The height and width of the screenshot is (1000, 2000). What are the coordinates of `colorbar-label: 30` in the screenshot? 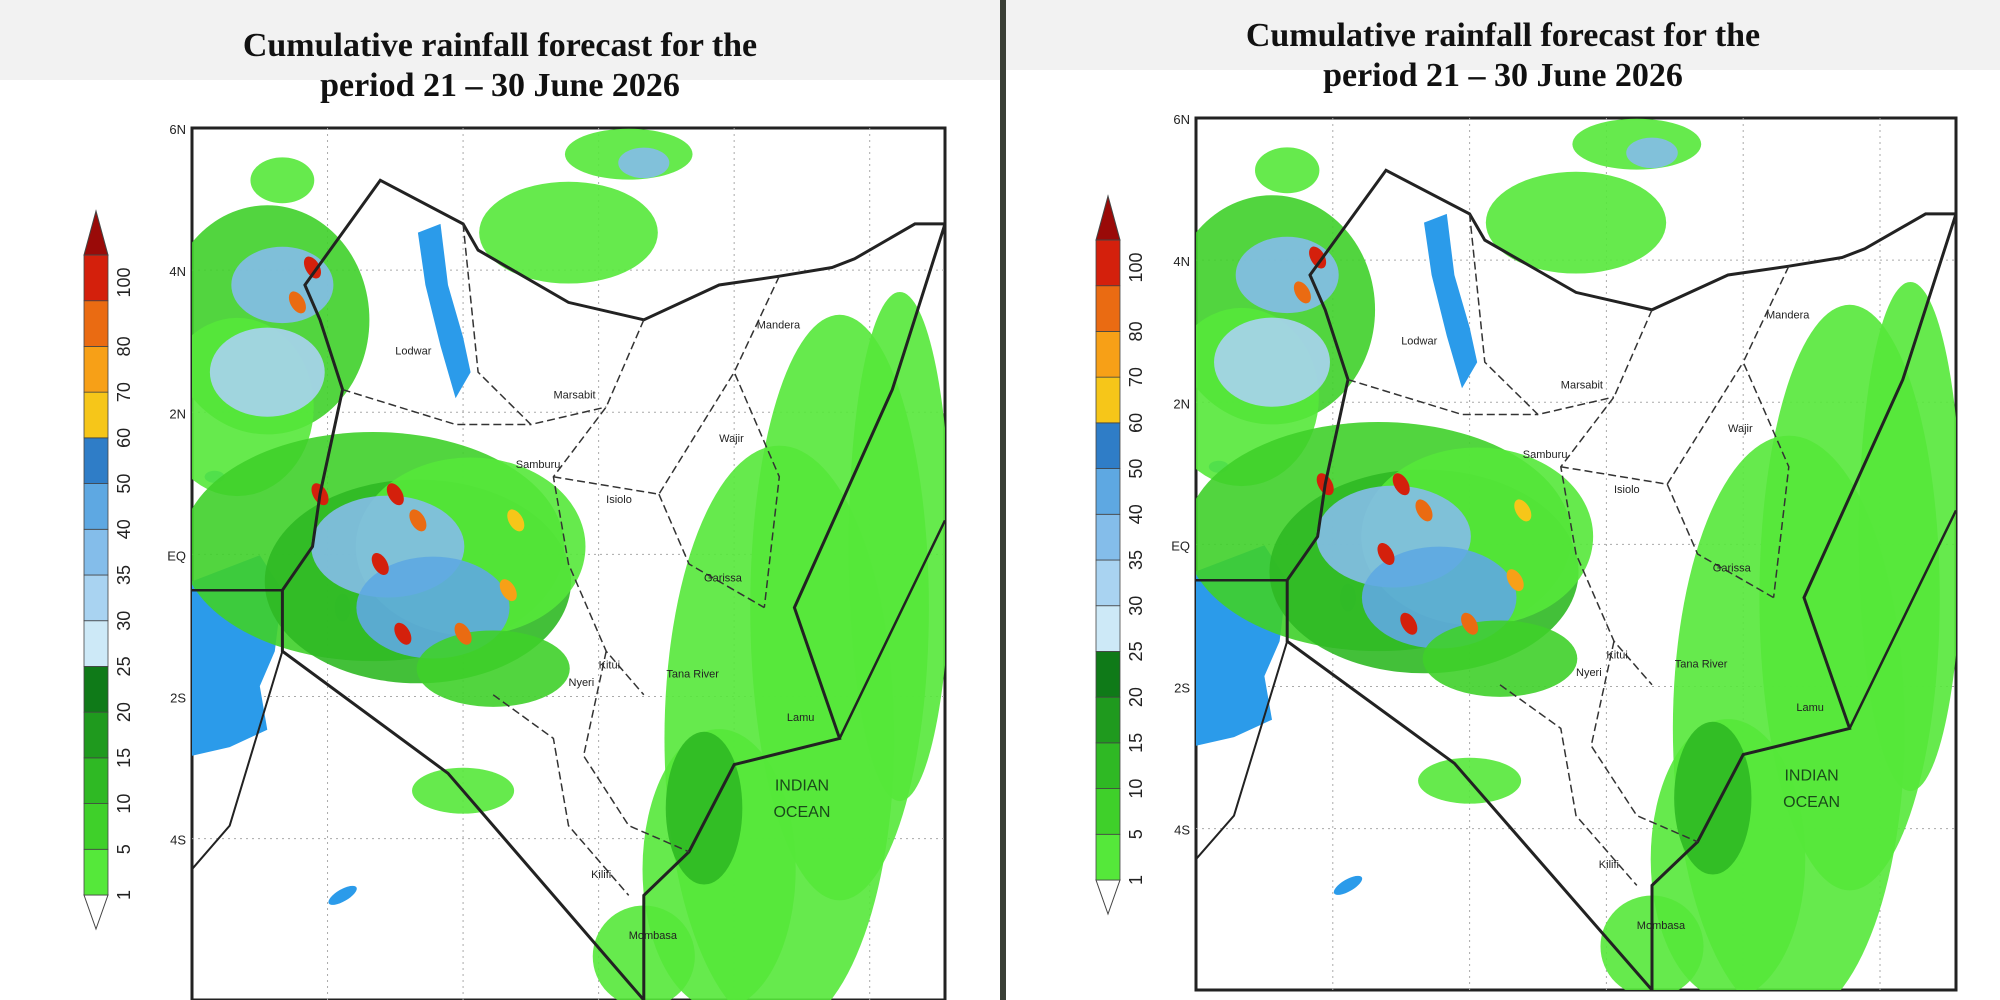 It's located at (124, 621).